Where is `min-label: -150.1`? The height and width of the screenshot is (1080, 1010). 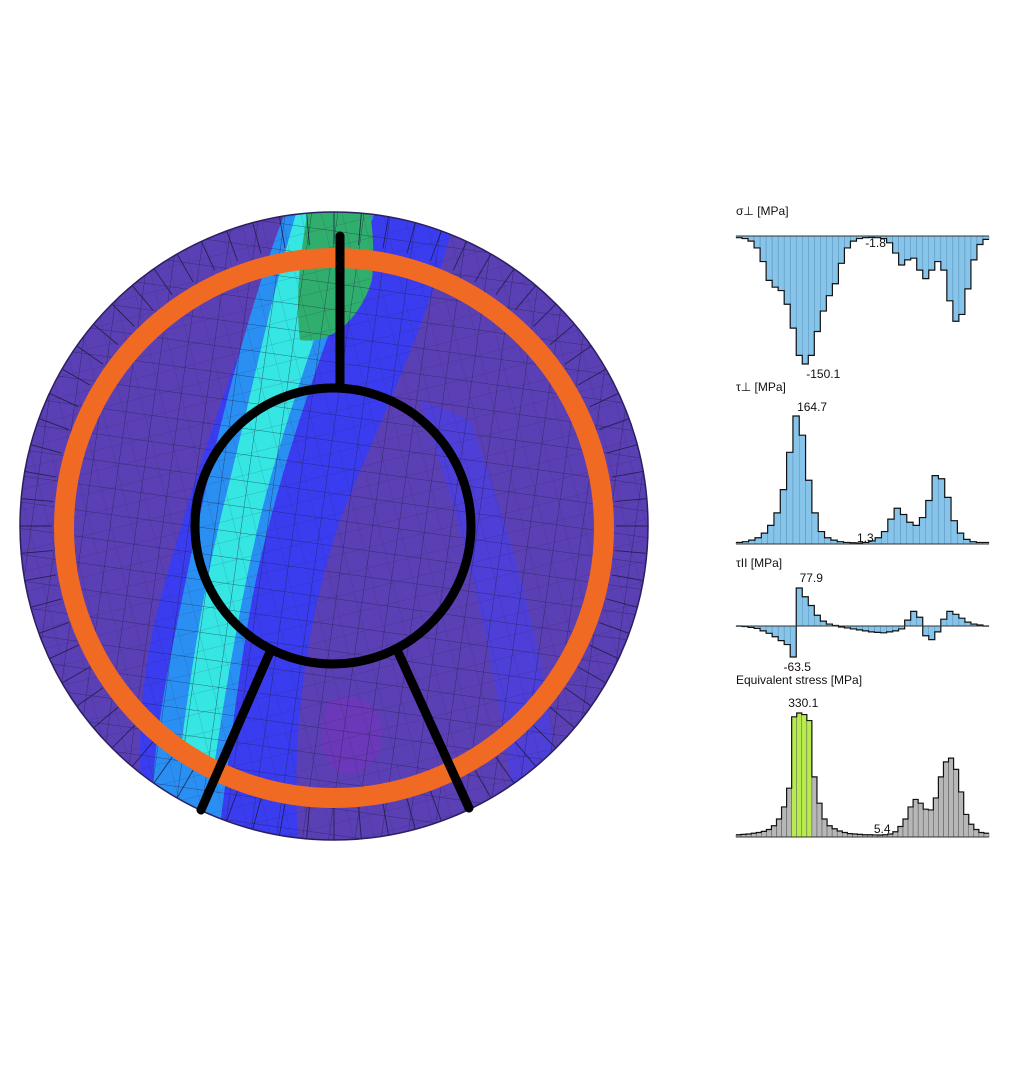
min-label: -150.1 is located at coordinates (823, 374).